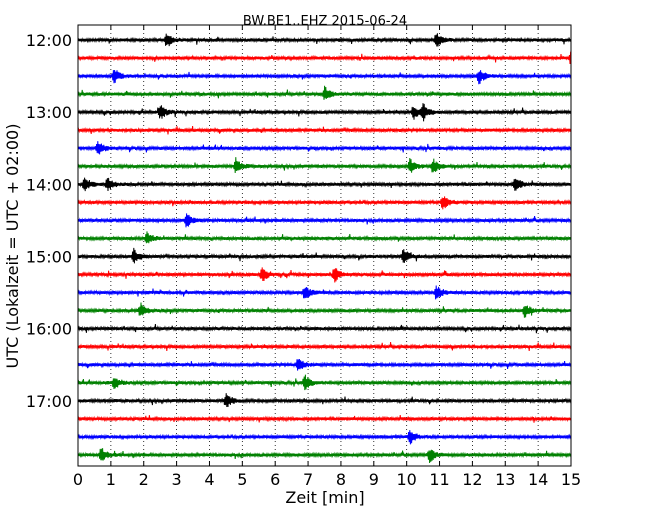  I want to click on x-tick-label: 8, so click(341, 479).